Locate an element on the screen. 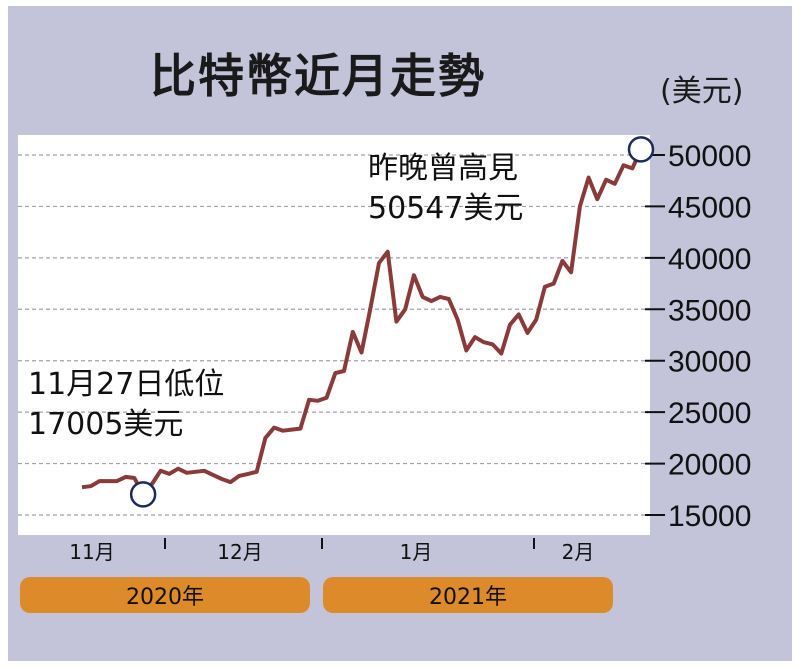 The height and width of the screenshot is (667, 800). year-label: 2021年 is located at coordinates (468, 597).